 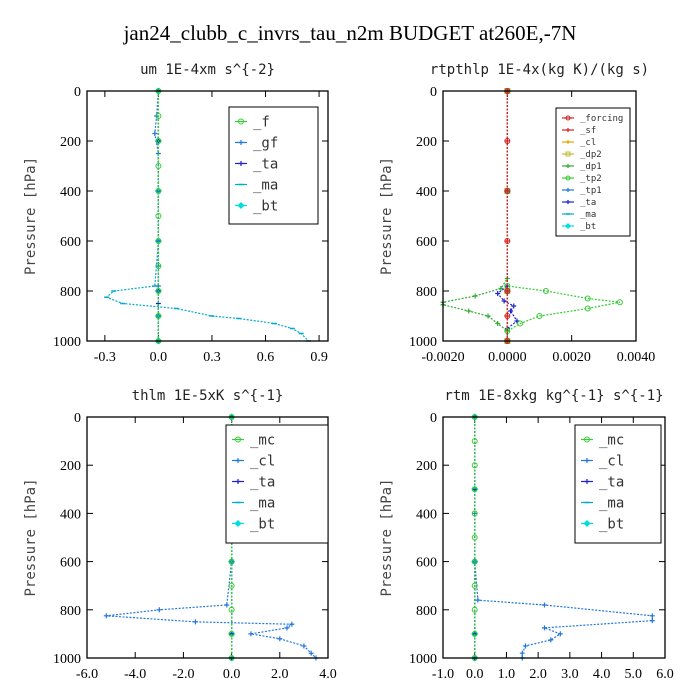 I want to click on x-tick-label: 0.3, so click(x=212, y=357).